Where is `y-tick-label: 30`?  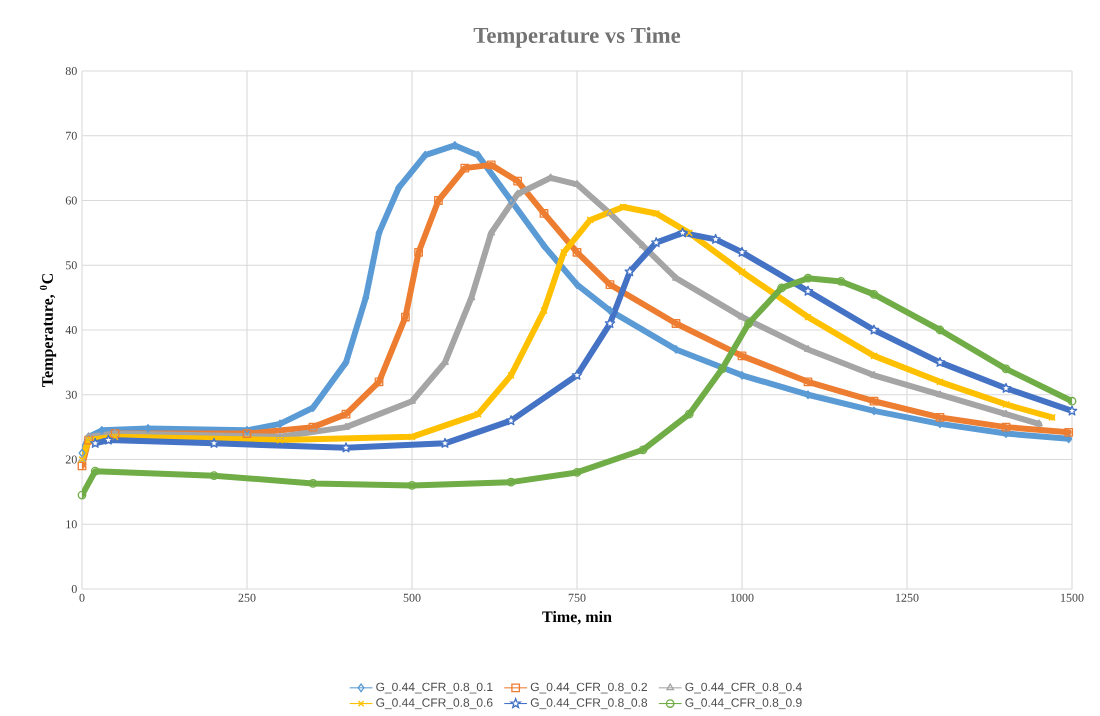 y-tick-label: 30 is located at coordinates (71, 394).